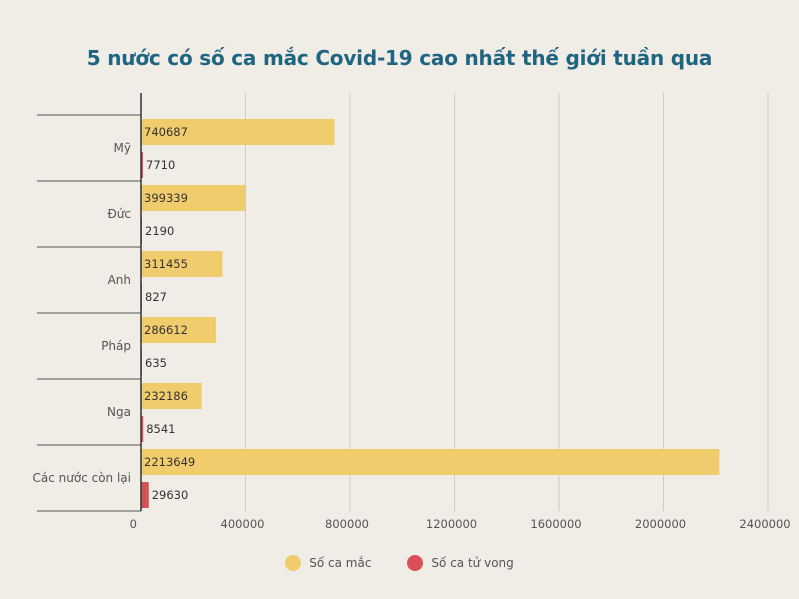 The height and width of the screenshot is (599, 799). Describe the element at coordinates (293, 563) in the screenshot. I see `legend-swatch-cases` at that location.